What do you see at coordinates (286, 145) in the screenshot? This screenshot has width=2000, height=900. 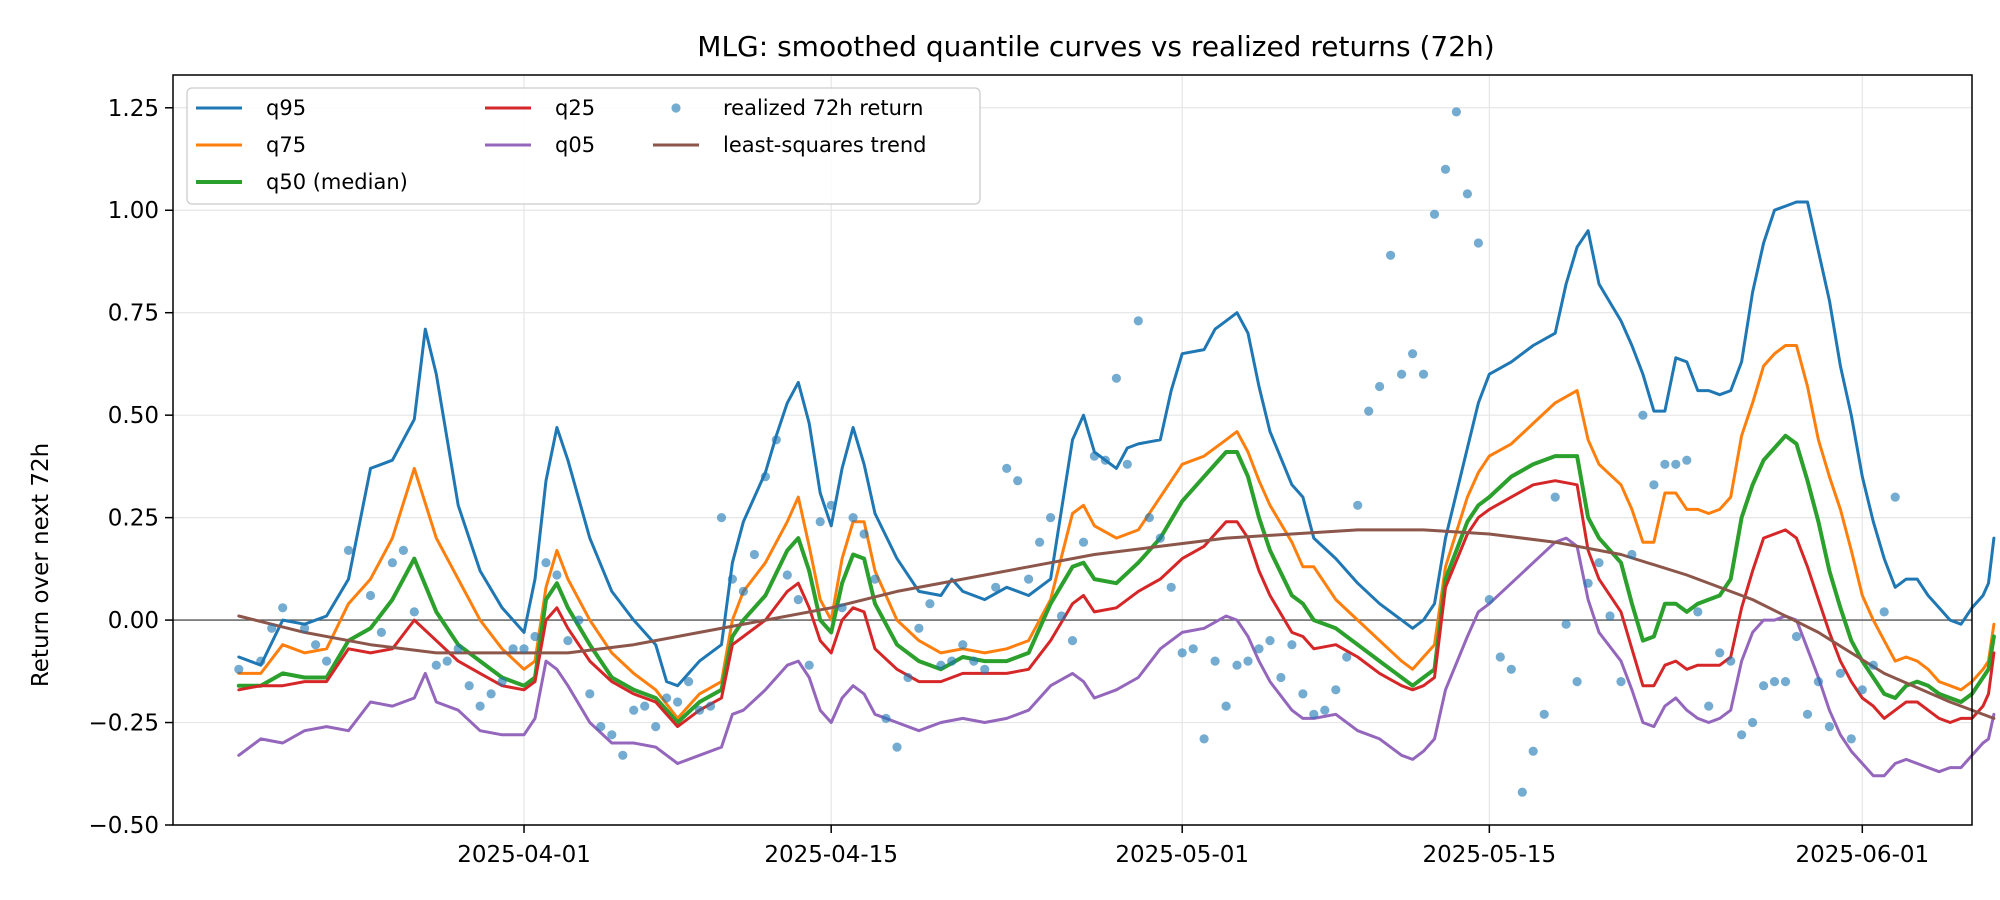 I see `legend-label-q75: q75` at bounding box center [286, 145].